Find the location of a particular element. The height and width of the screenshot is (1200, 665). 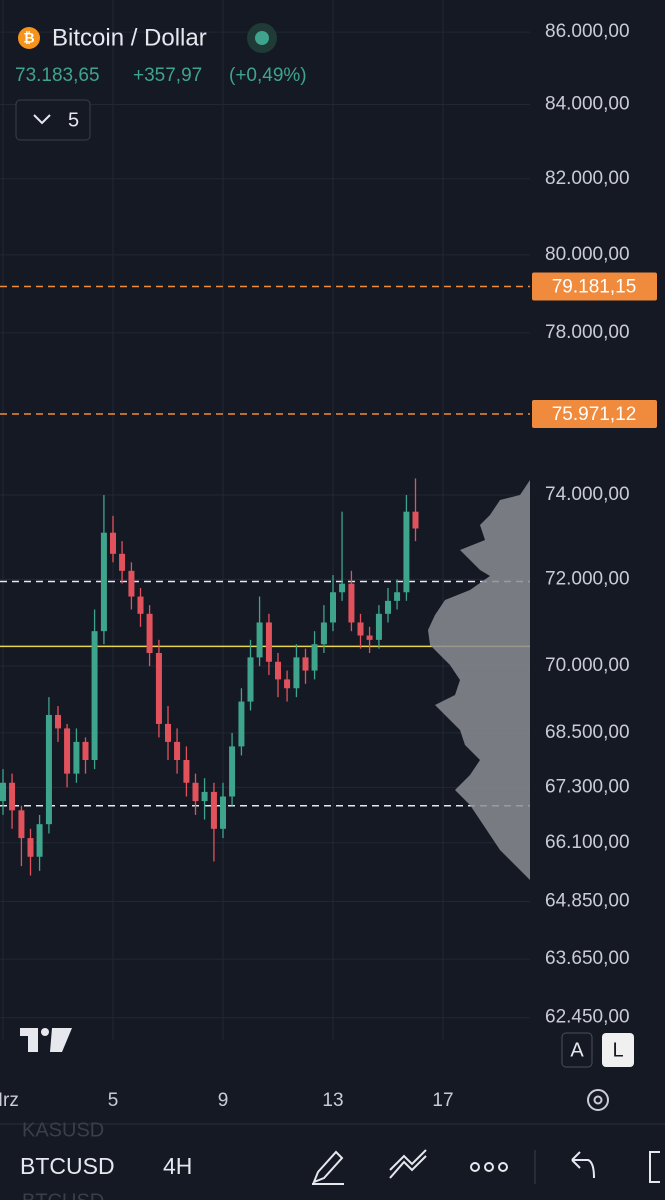

auto-scale-label: A is located at coordinates (577, 1050).